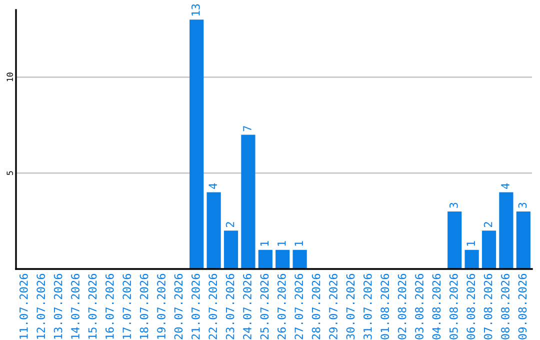  I want to click on x-tick-label: 31.07.2026, so click(367, 307).